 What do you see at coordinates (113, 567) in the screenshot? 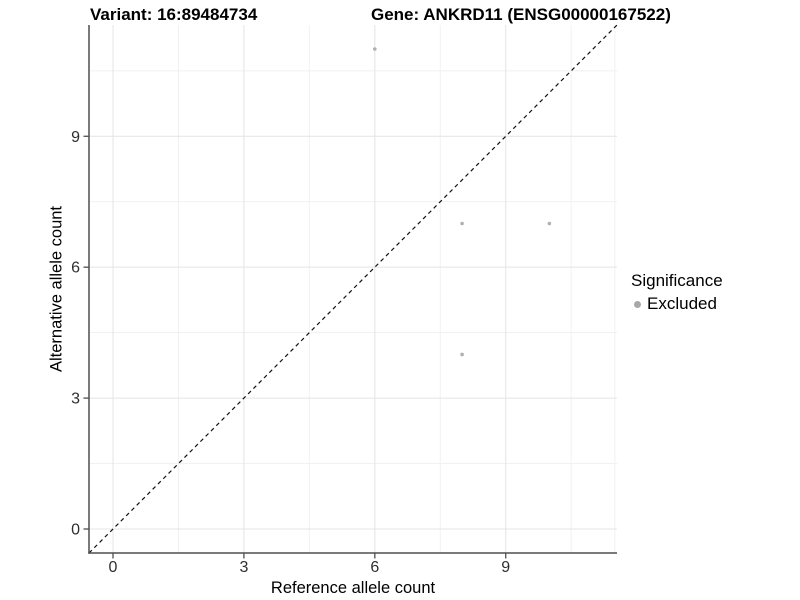
I see `x-tick-label: 0` at bounding box center [113, 567].